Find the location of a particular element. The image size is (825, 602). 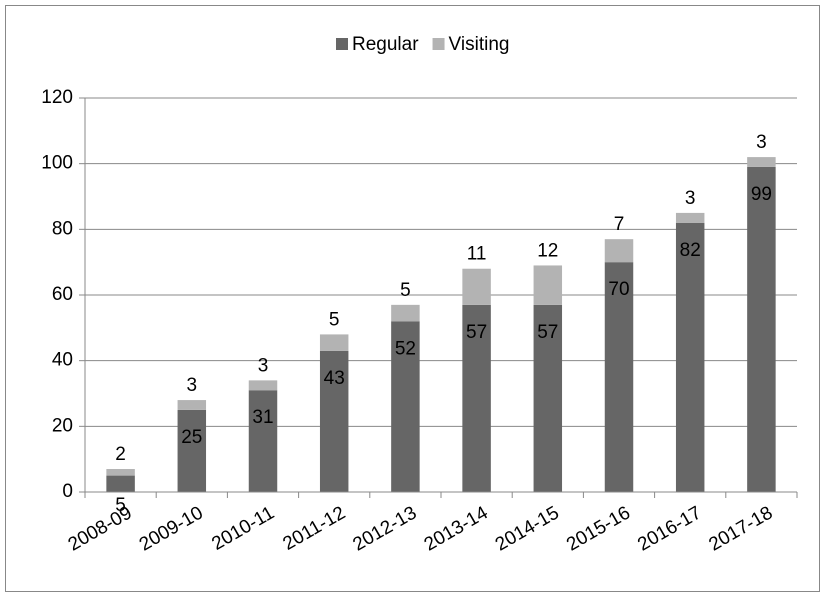

data-label: 99 is located at coordinates (761, 194).